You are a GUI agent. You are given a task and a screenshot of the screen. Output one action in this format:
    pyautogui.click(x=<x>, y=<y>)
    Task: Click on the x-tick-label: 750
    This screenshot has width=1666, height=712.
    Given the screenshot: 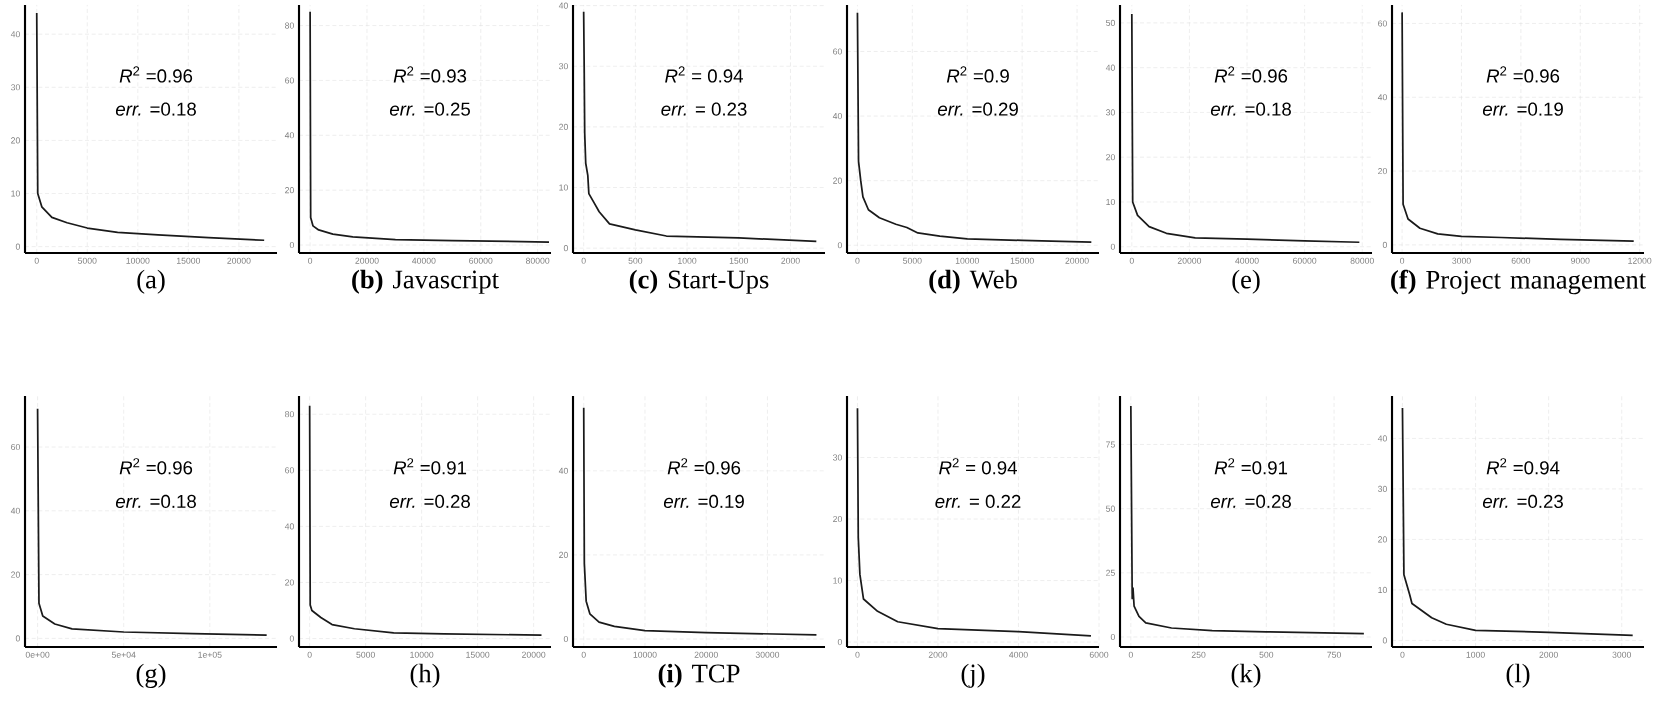 What is the action you would take?
    pyautogui.click(x=1334, y=654)
    